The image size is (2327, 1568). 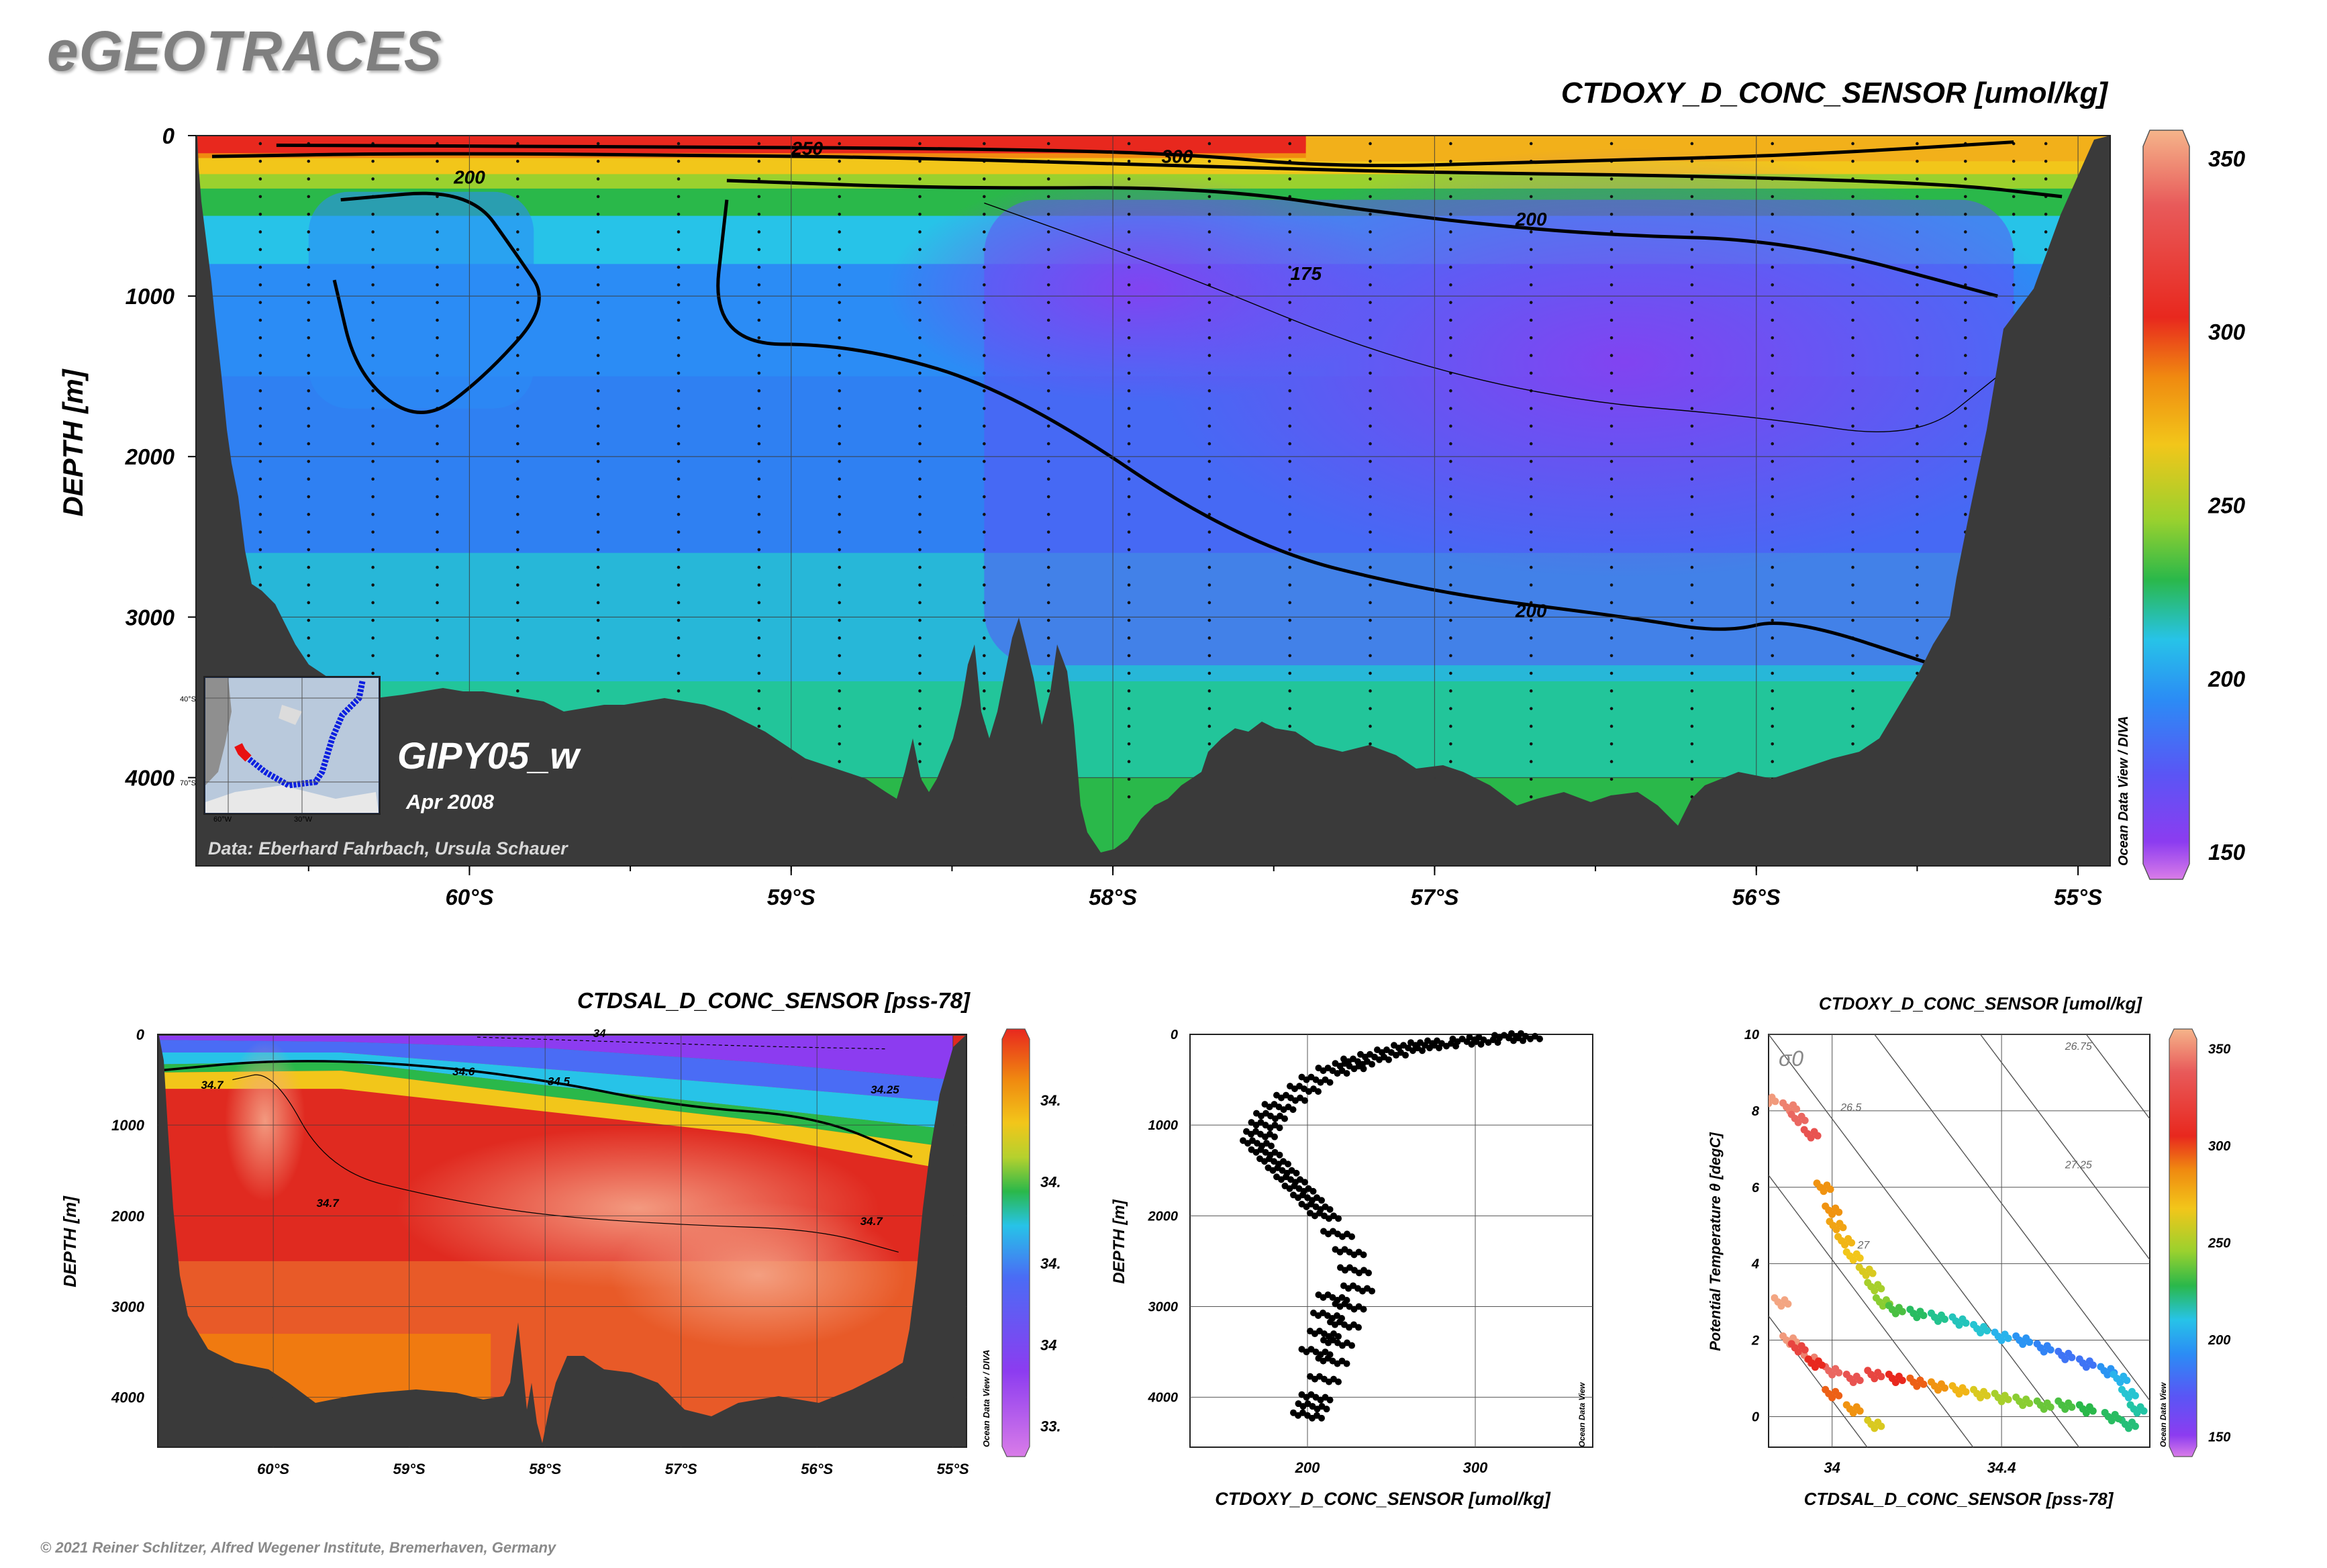 What do you see at coordinates (469, 898) in the screenshot?
I see `x-tick-label: 60°S` at bounding box center [469, 898].